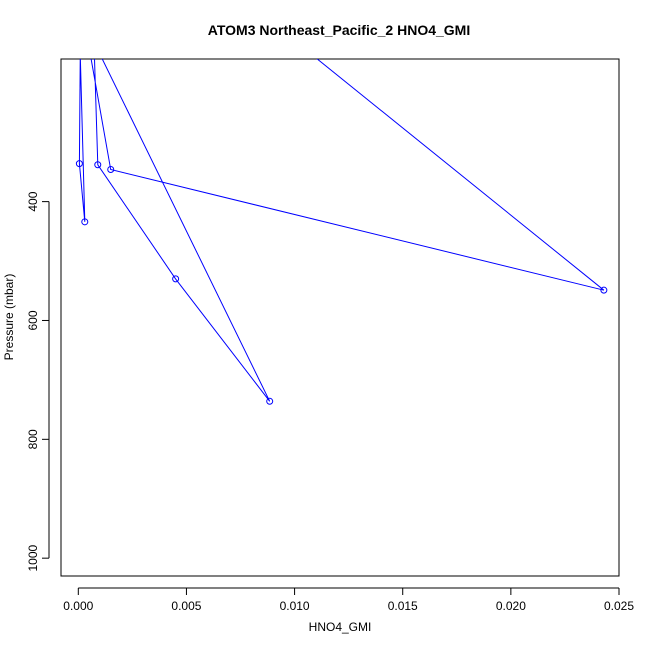  I want to click on x-tick-label: 0.010, so click(295, 606).